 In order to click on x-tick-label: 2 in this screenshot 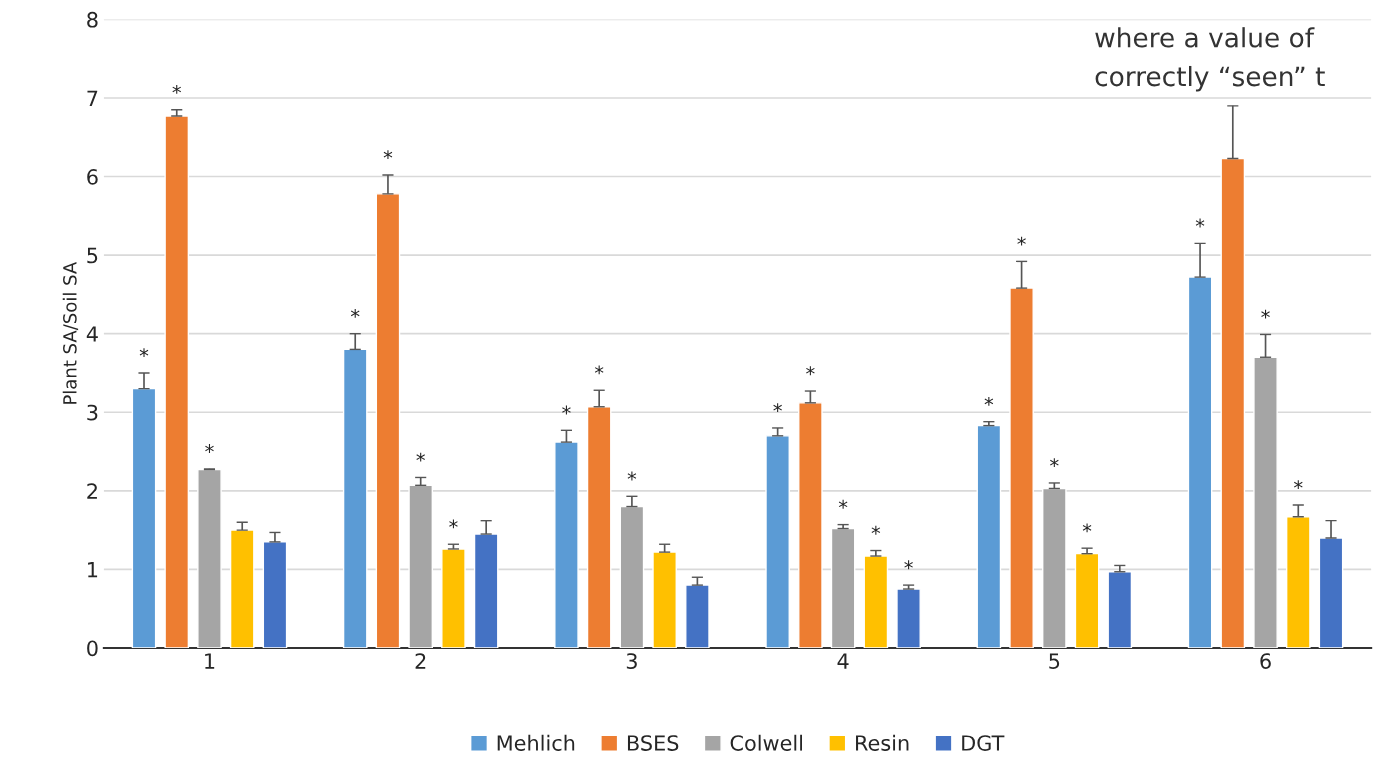, I will do `click(420, 661)`.